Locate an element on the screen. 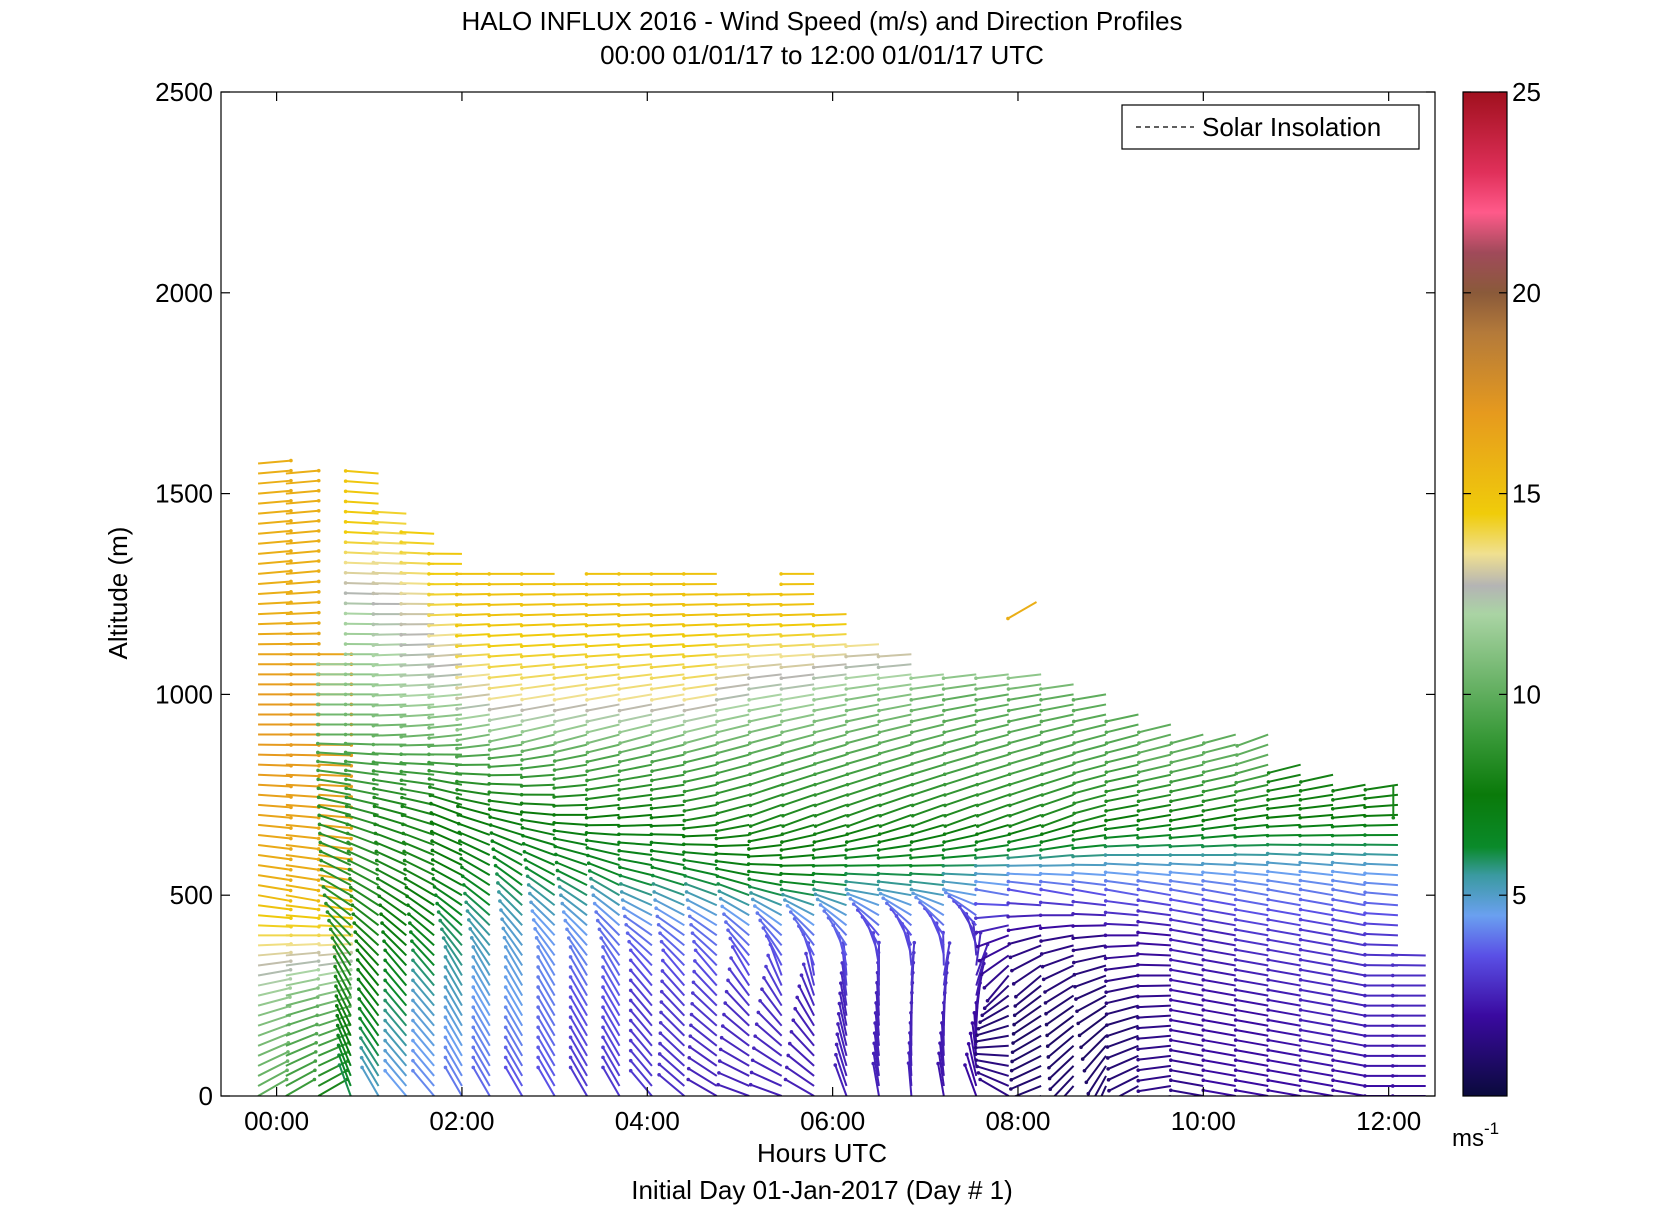 This screenshot has height=1221, width=1679. colorbar-tick-label: 5 is located at coordinates (1519, 895).